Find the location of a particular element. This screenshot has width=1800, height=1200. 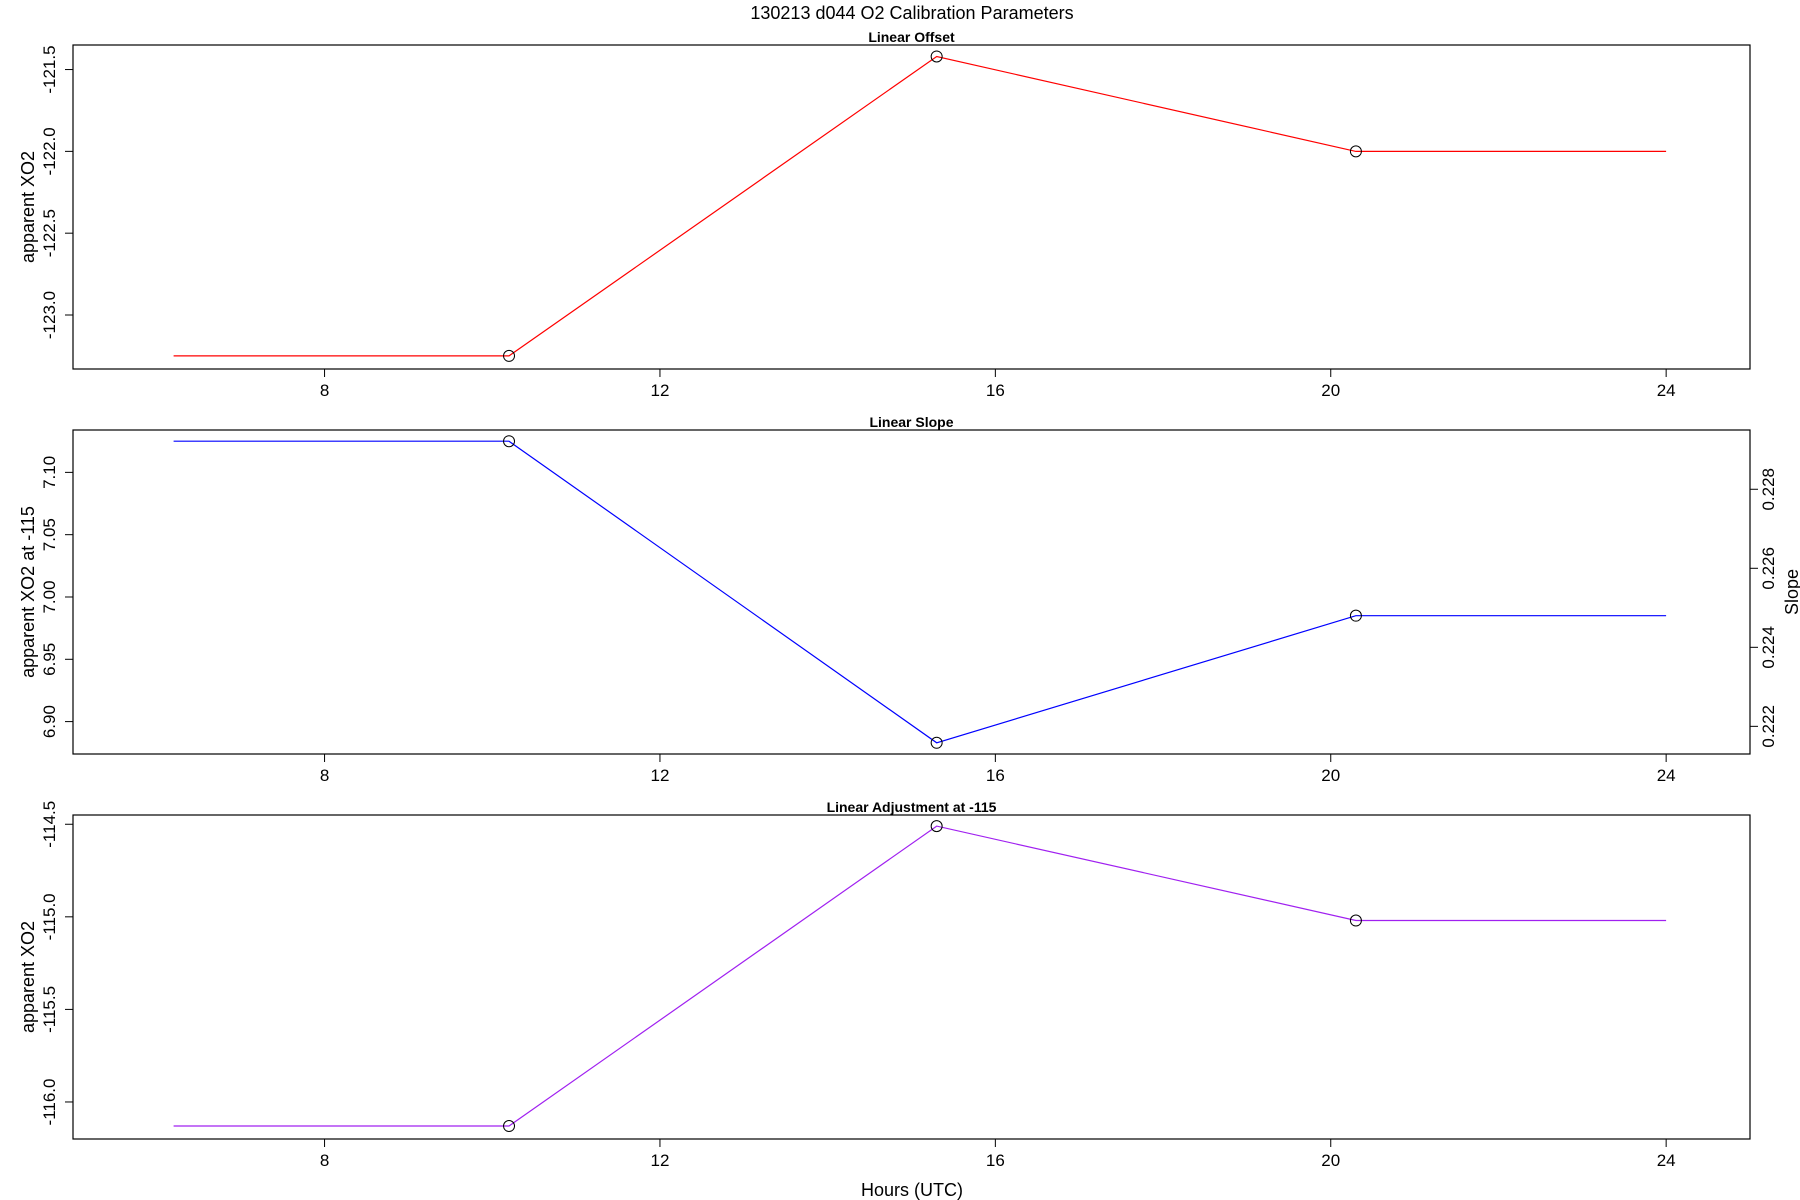

panel-title: Linear Offset is located at coordinates (911, 37).